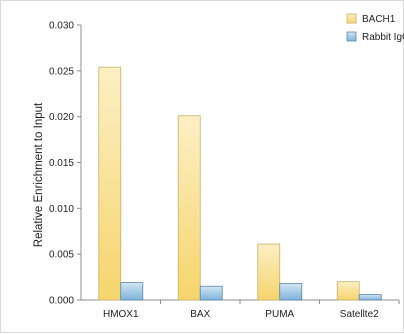 This screenshot has height=334, width=404. What do you see at coordinates (39, 174) in the screenshot?
I see `y-axis-title: Relative Enrichment to Input` at bounding box center [39, 174].